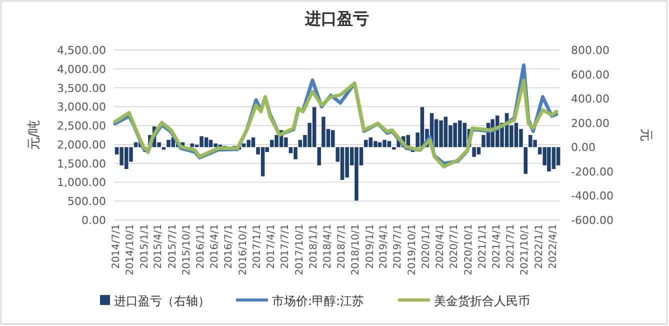  I want to click on y-tick-label: 1,000.00, so click(81, 183).